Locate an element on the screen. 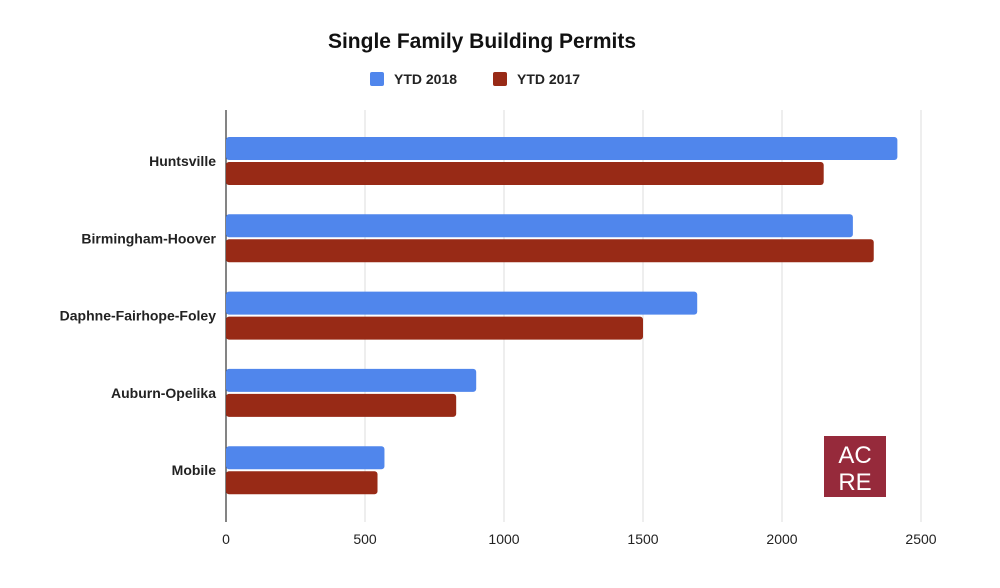 This screenshot has width=1000, height=588. acre-logo: AC RE is located at coordinates (855, 466).